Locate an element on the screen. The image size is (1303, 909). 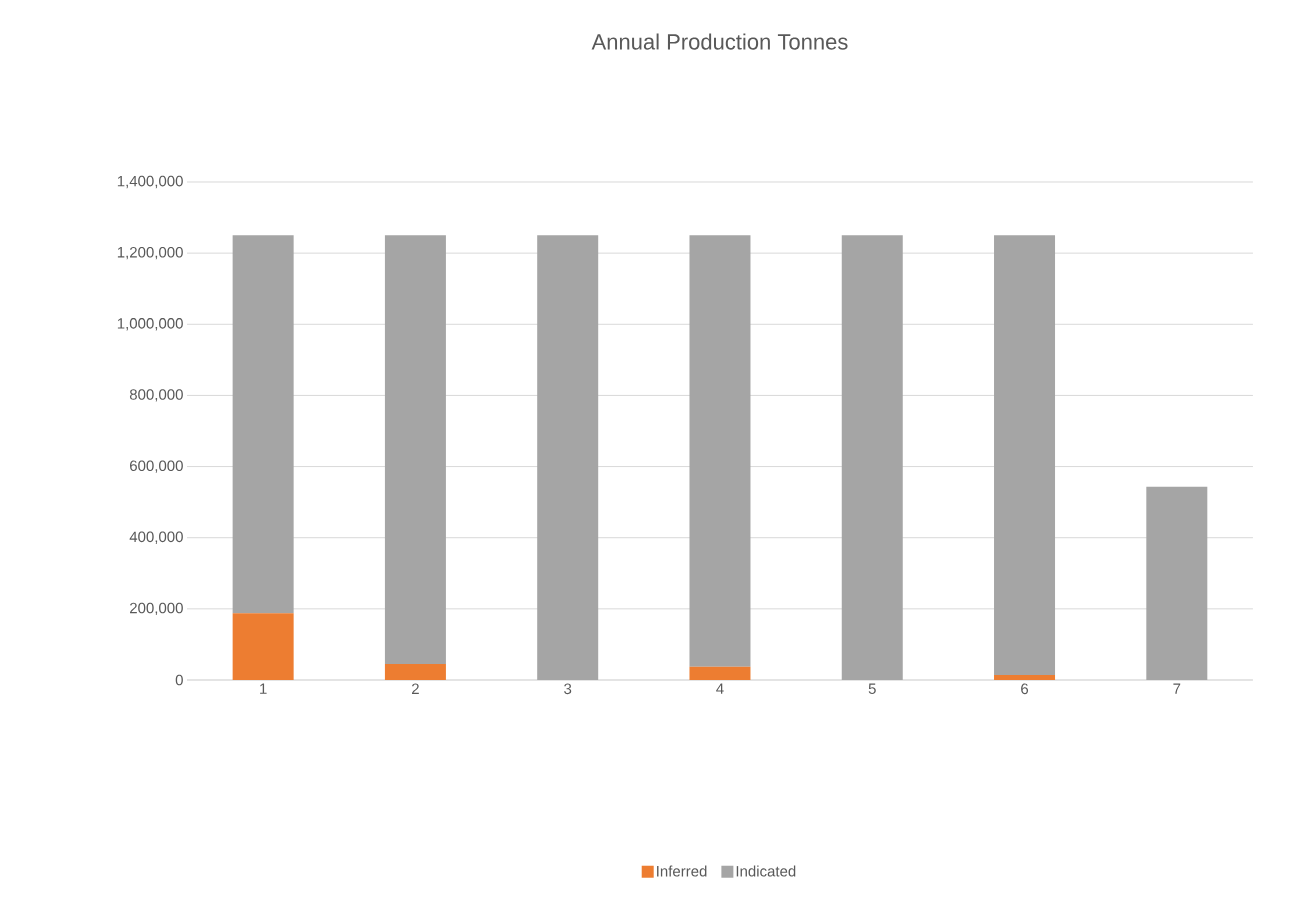
x-tick-label: 2 is located at coordinates (415, 688).